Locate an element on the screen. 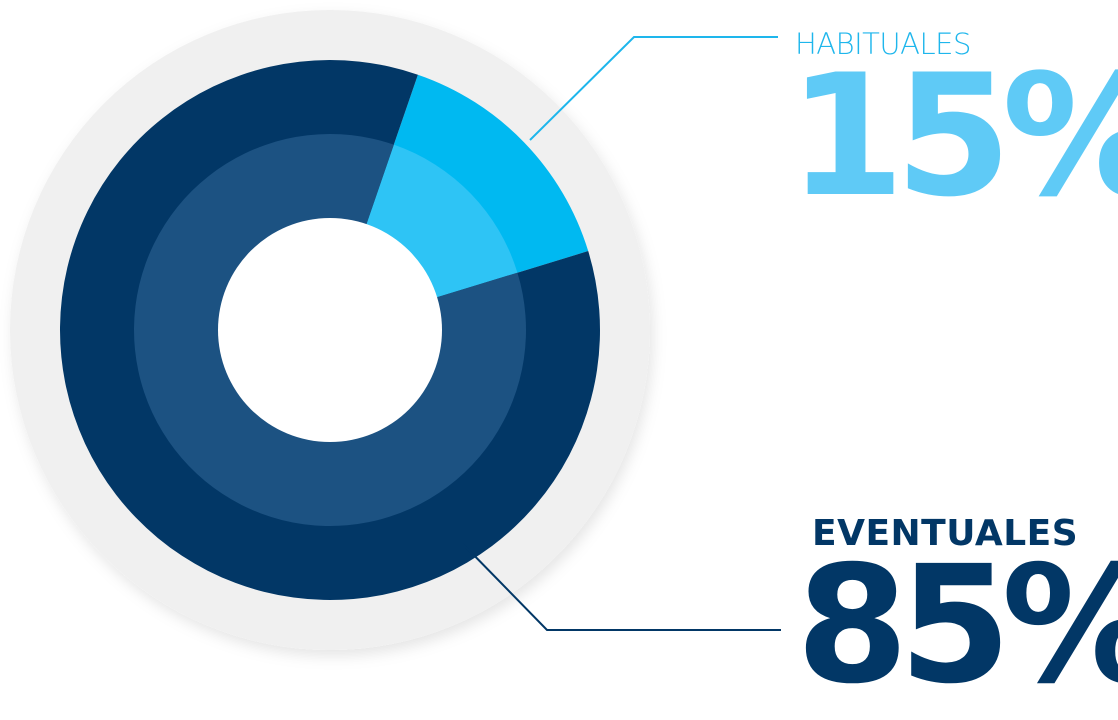 The height and width of the screenshot is (720, 1118). eventuales-percentage: 85% is located at coordinates (957, 626).